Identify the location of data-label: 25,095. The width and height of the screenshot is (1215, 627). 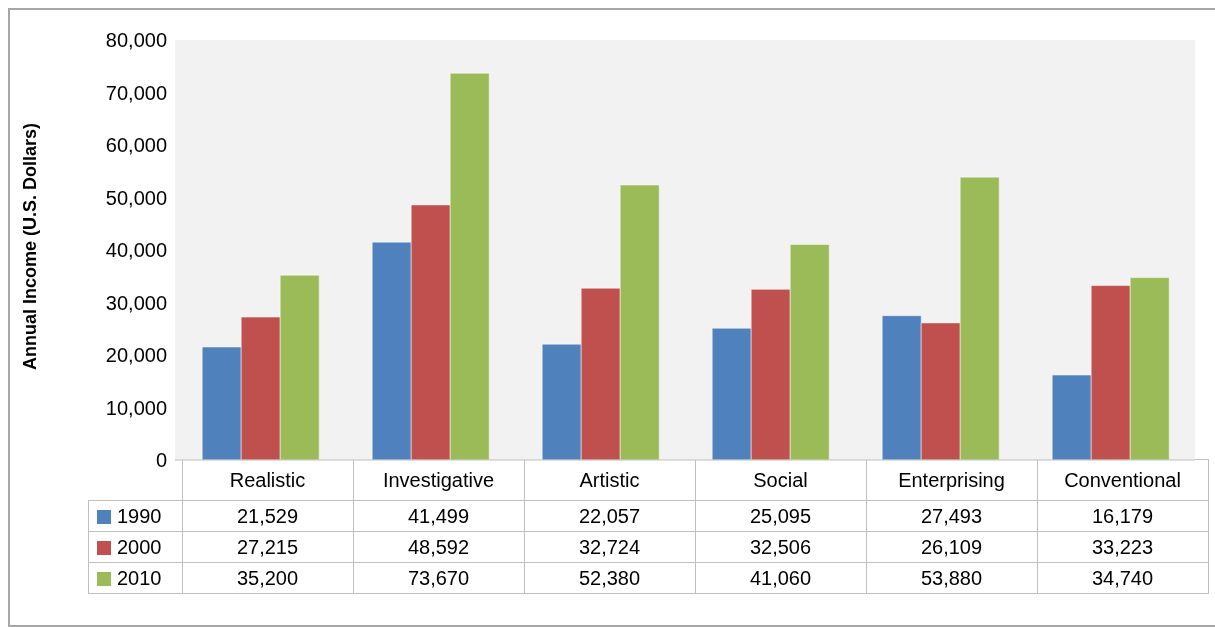
(780, 516).